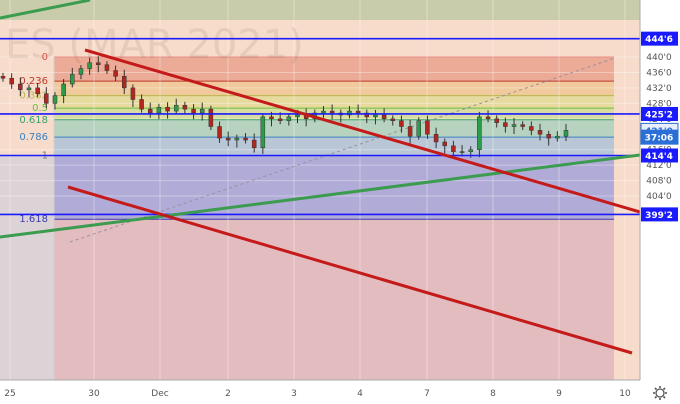  I want to click on time-axis-label: 30, so click(94, 394).